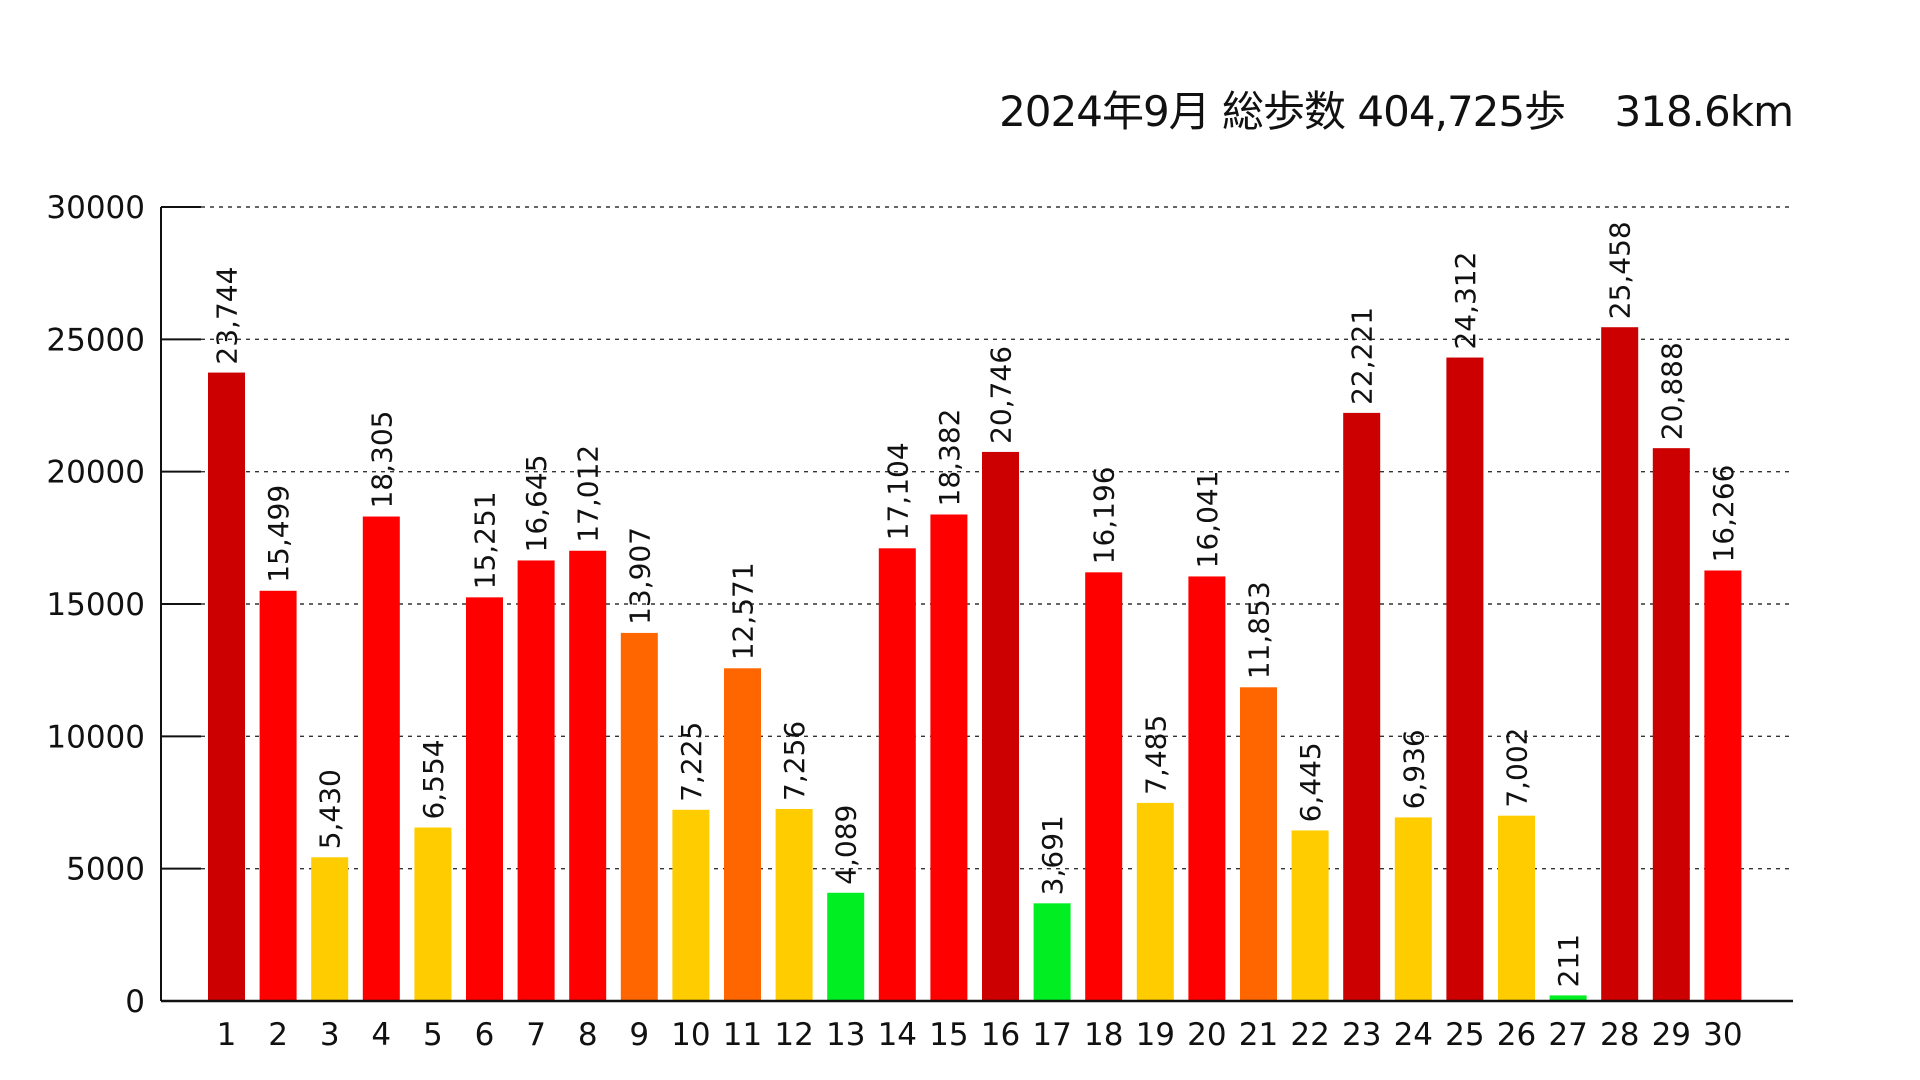  I want to click on data-label: 6,936, so click(1413, 769).